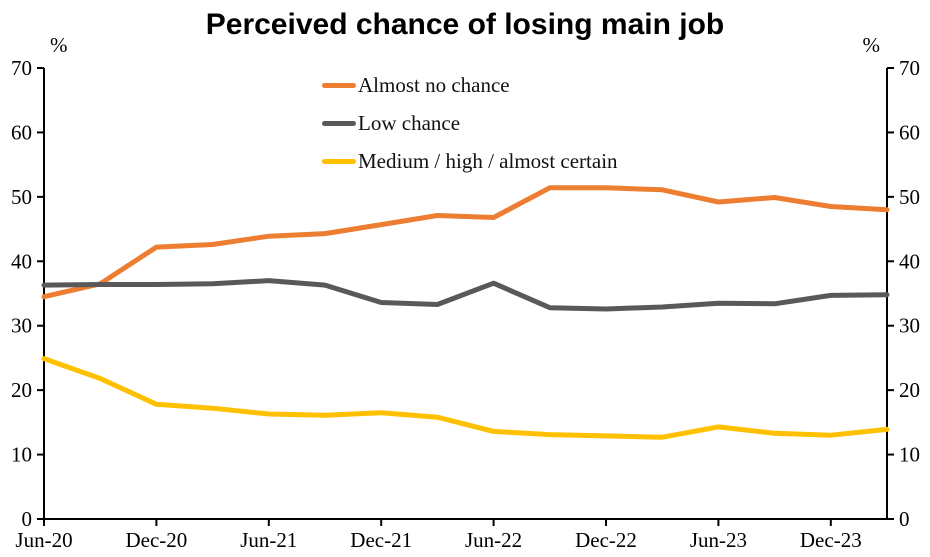  Describe the element at coordinates (21, 197) in the screenshot. I see `y-tick-label-left: 50` at that location.